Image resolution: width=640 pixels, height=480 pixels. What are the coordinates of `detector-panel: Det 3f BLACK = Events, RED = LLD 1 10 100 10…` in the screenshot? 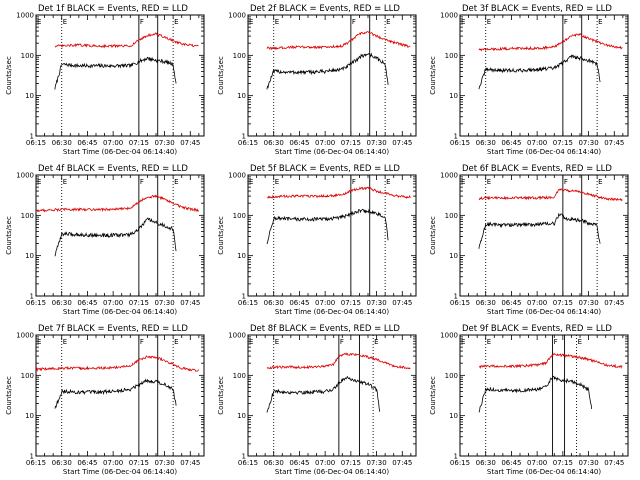 It's located at (529, 80).